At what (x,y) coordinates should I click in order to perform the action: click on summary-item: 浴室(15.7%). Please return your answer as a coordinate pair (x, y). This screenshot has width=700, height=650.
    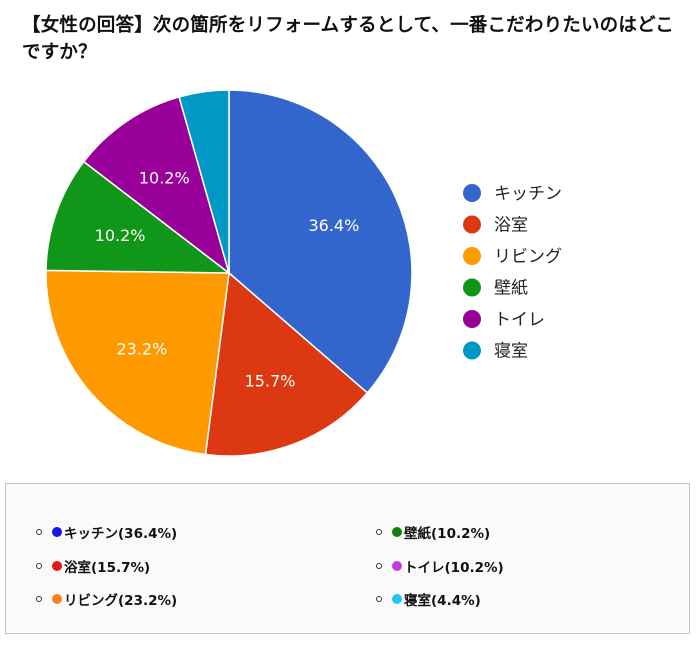
    Looking at the image, I should click on (93, 566).